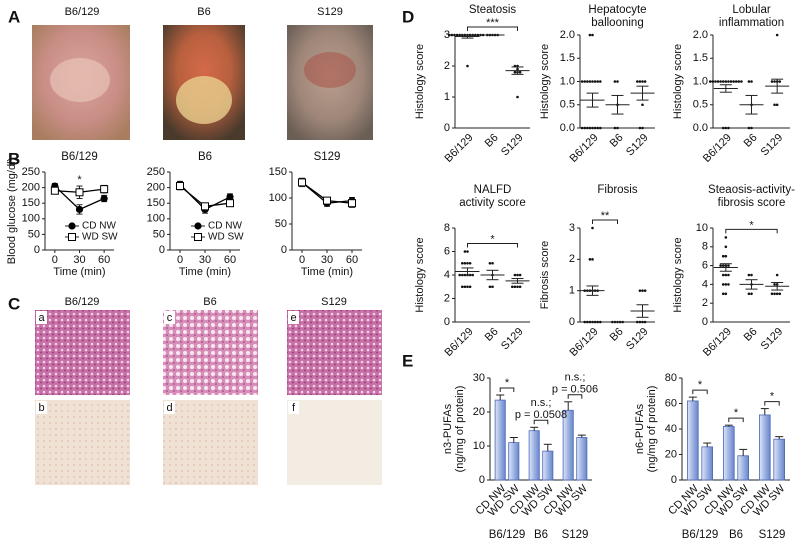  Describe the element at coordinates (605, 216) in the screenshot. I see `significance-label: **` at that location.